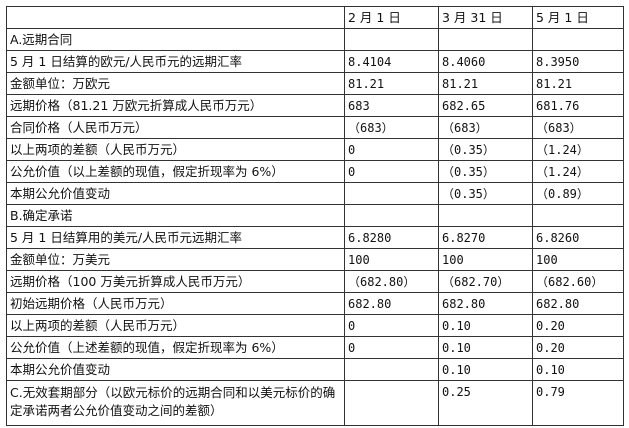 Image resolution: width=629 pixels, height=428 pixels. What do you see at coordinates (391, 17) in the screenshot?
I see `header-cell: 2 月 1 日` at bounding box center [391, 17].